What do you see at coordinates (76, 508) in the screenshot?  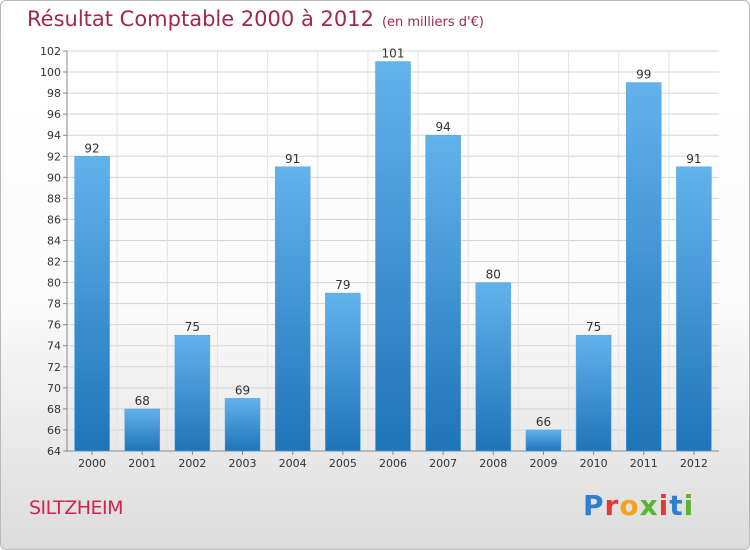 I see `commune-name: SILTZHEIM` at bounding box center [76, 508].